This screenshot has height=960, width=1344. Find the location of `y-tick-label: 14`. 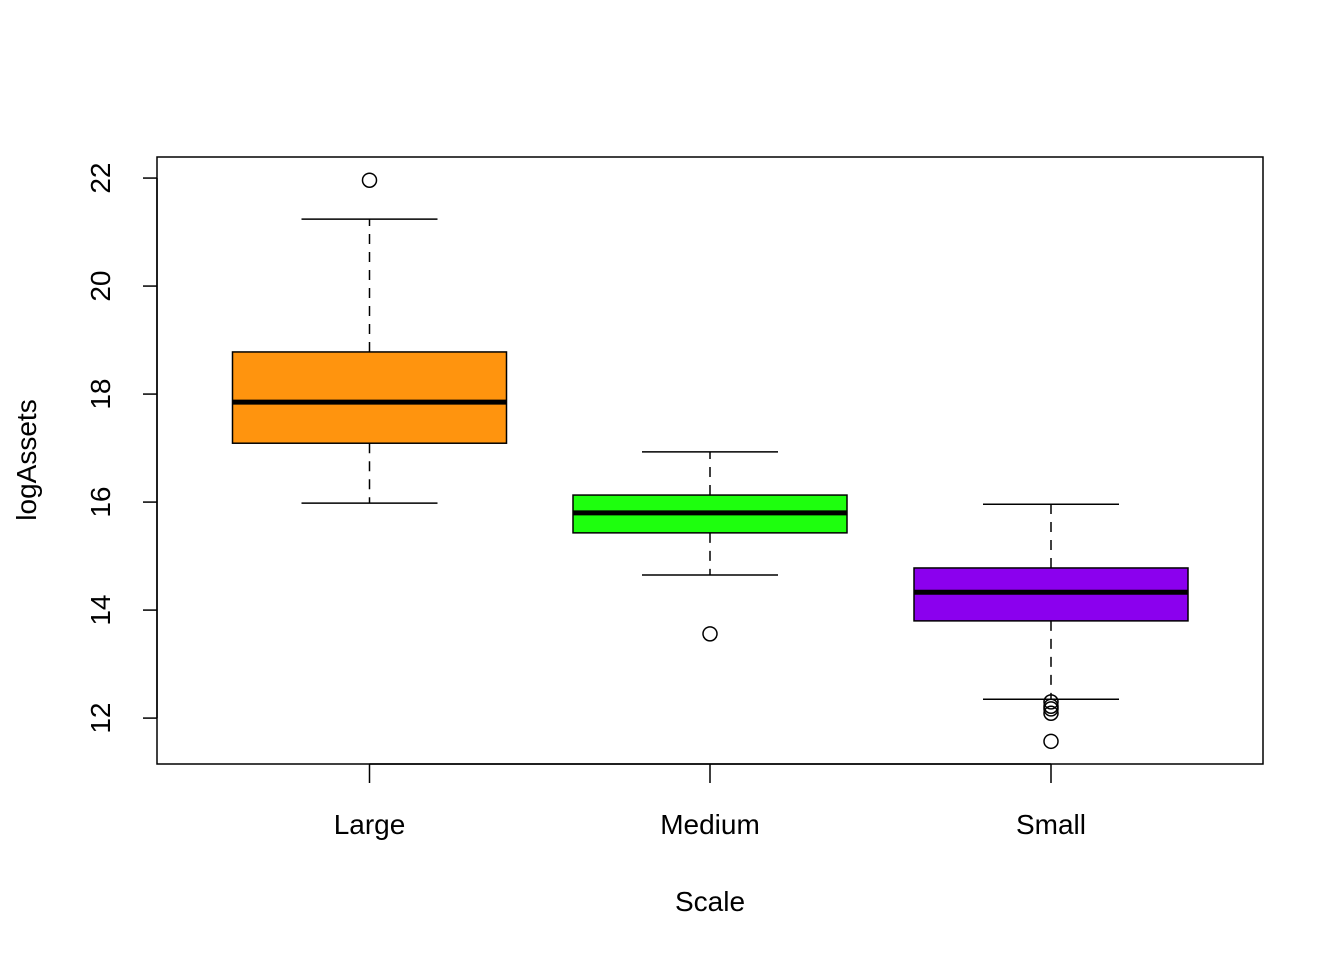

y-tick-label: 14 is located at coordinates (100, 610).